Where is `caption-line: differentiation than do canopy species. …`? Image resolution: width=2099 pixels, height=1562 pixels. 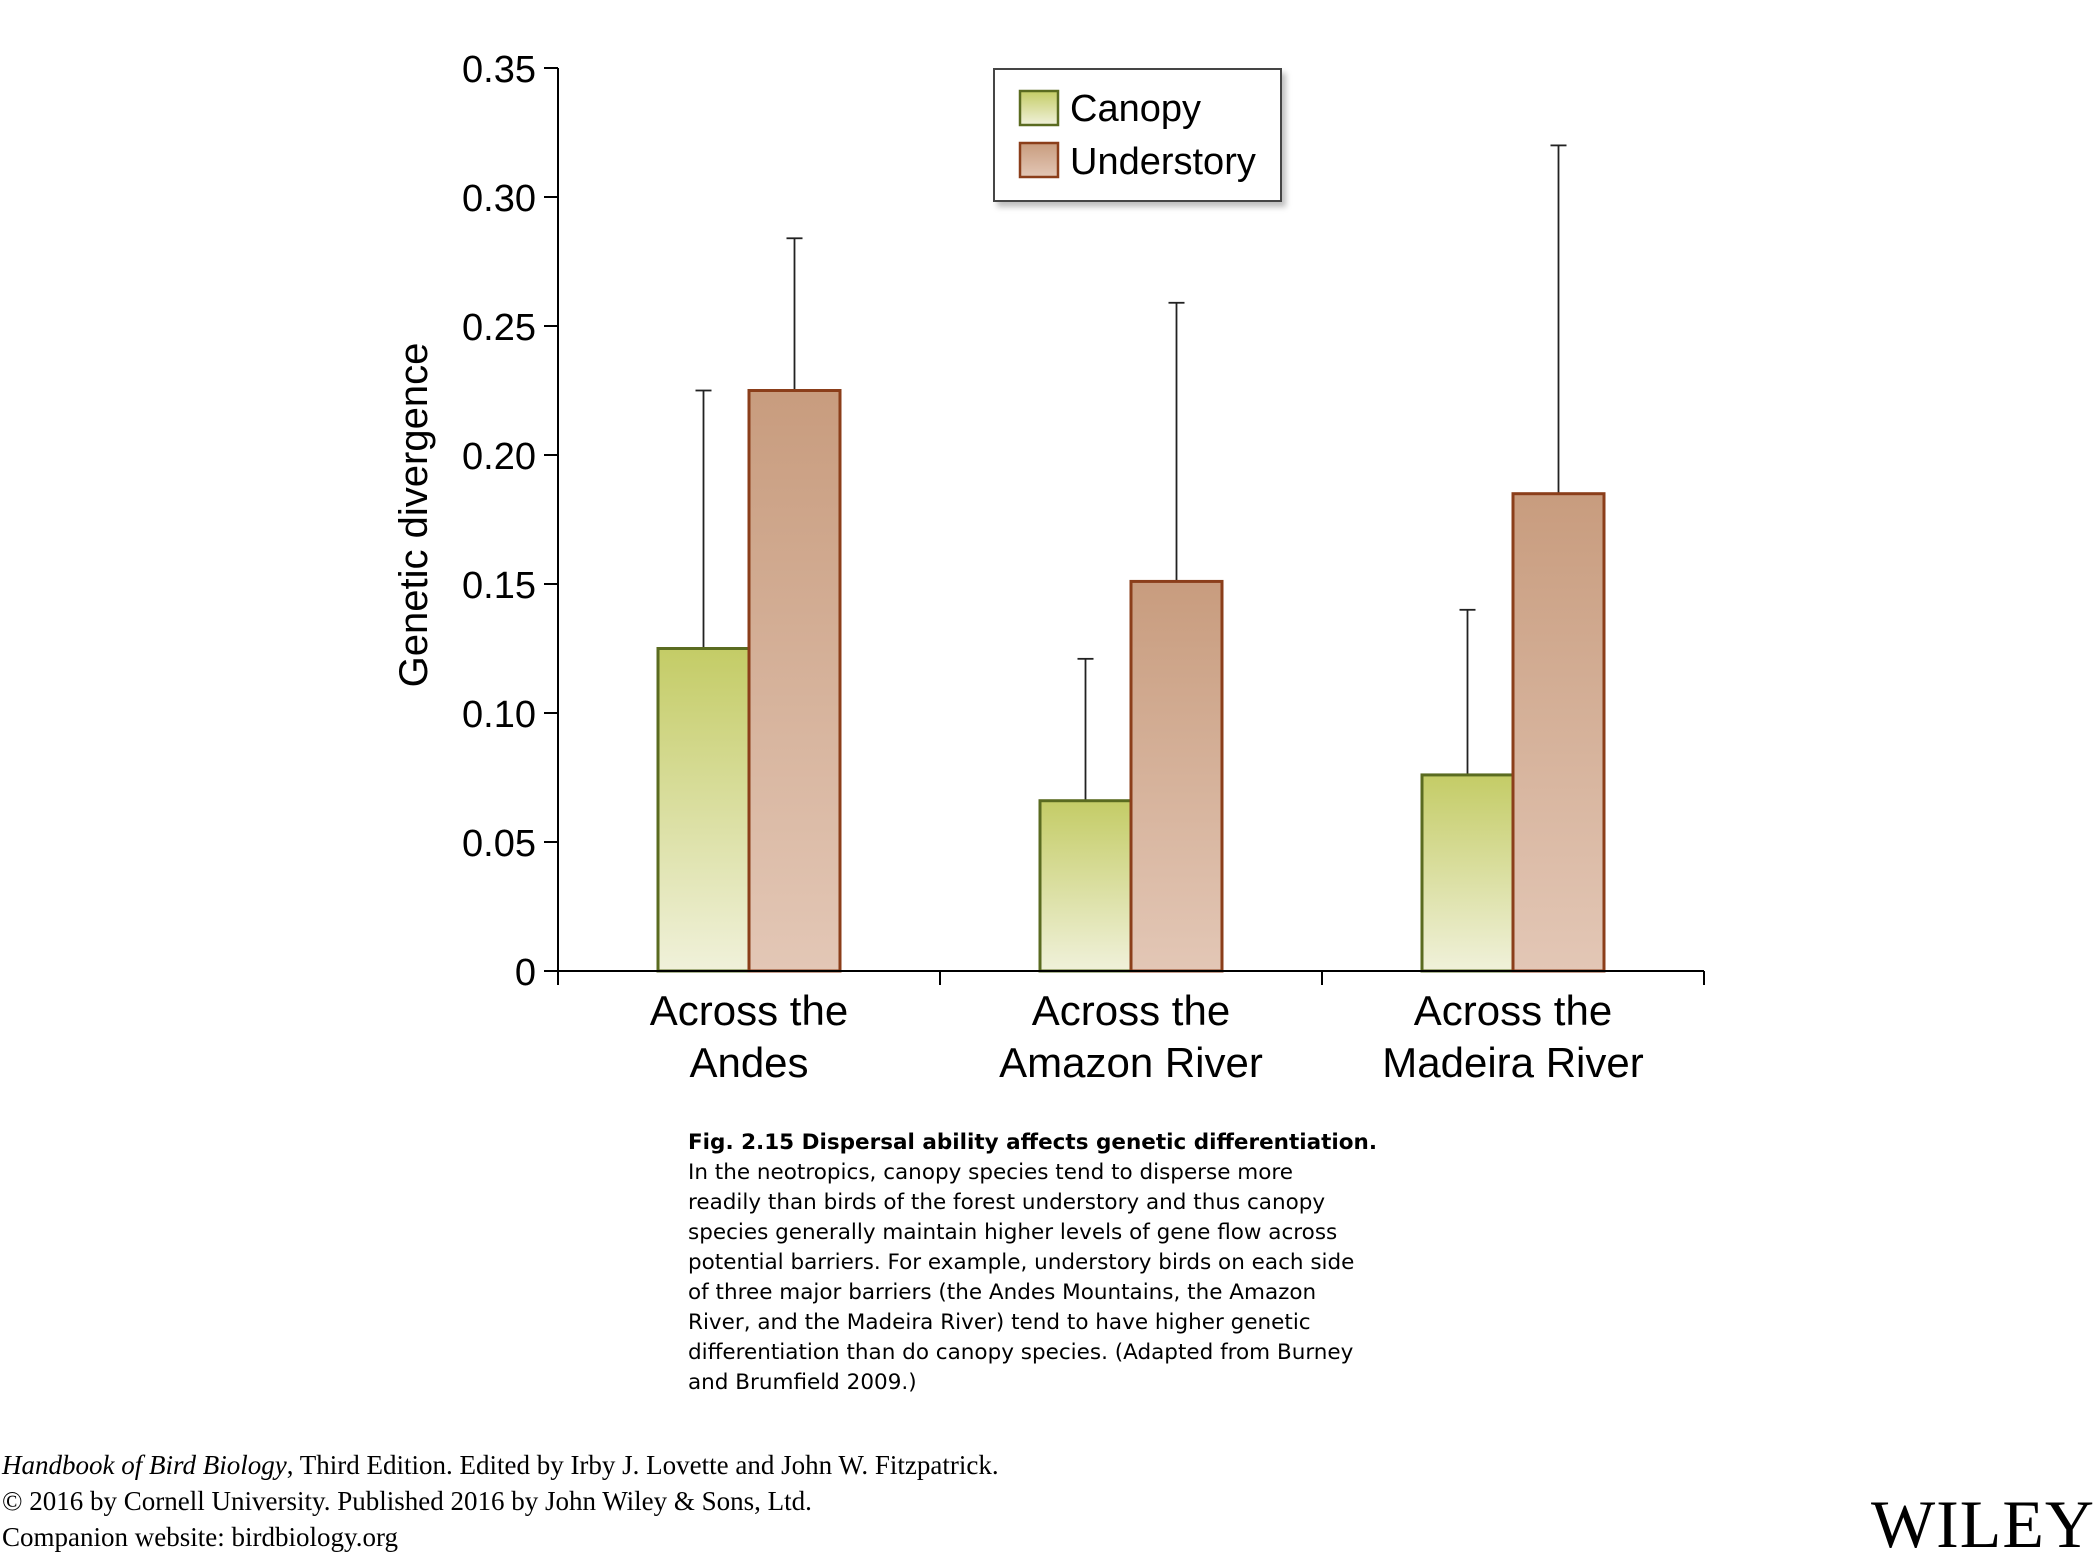
caption-line: differentiation than do canopy species. … is located at coordinates (1021, 1352).